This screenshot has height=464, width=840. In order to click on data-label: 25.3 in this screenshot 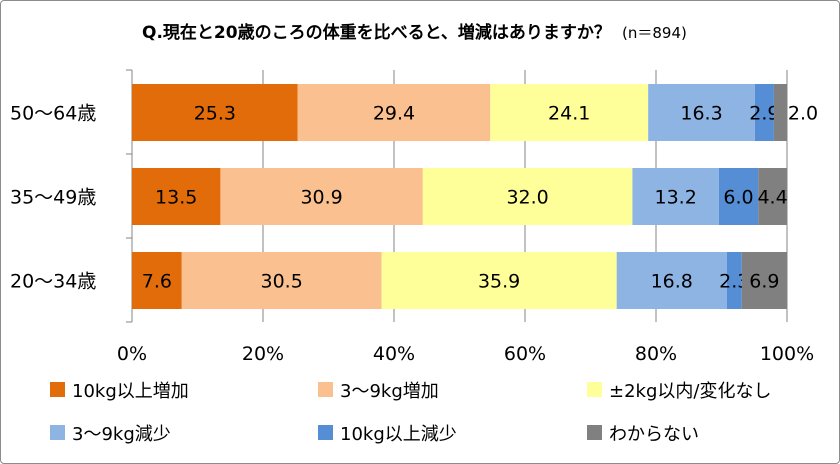, I will do `click(215, 114)`.